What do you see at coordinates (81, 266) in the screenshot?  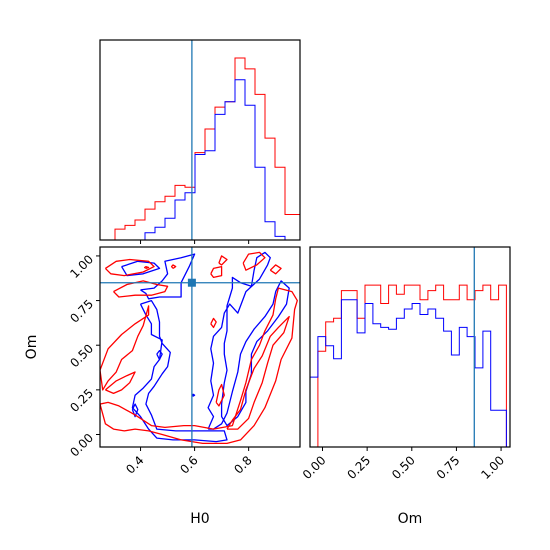 I see `contour-ytick-label-4: 1.00` at bounding box center [81, 266].